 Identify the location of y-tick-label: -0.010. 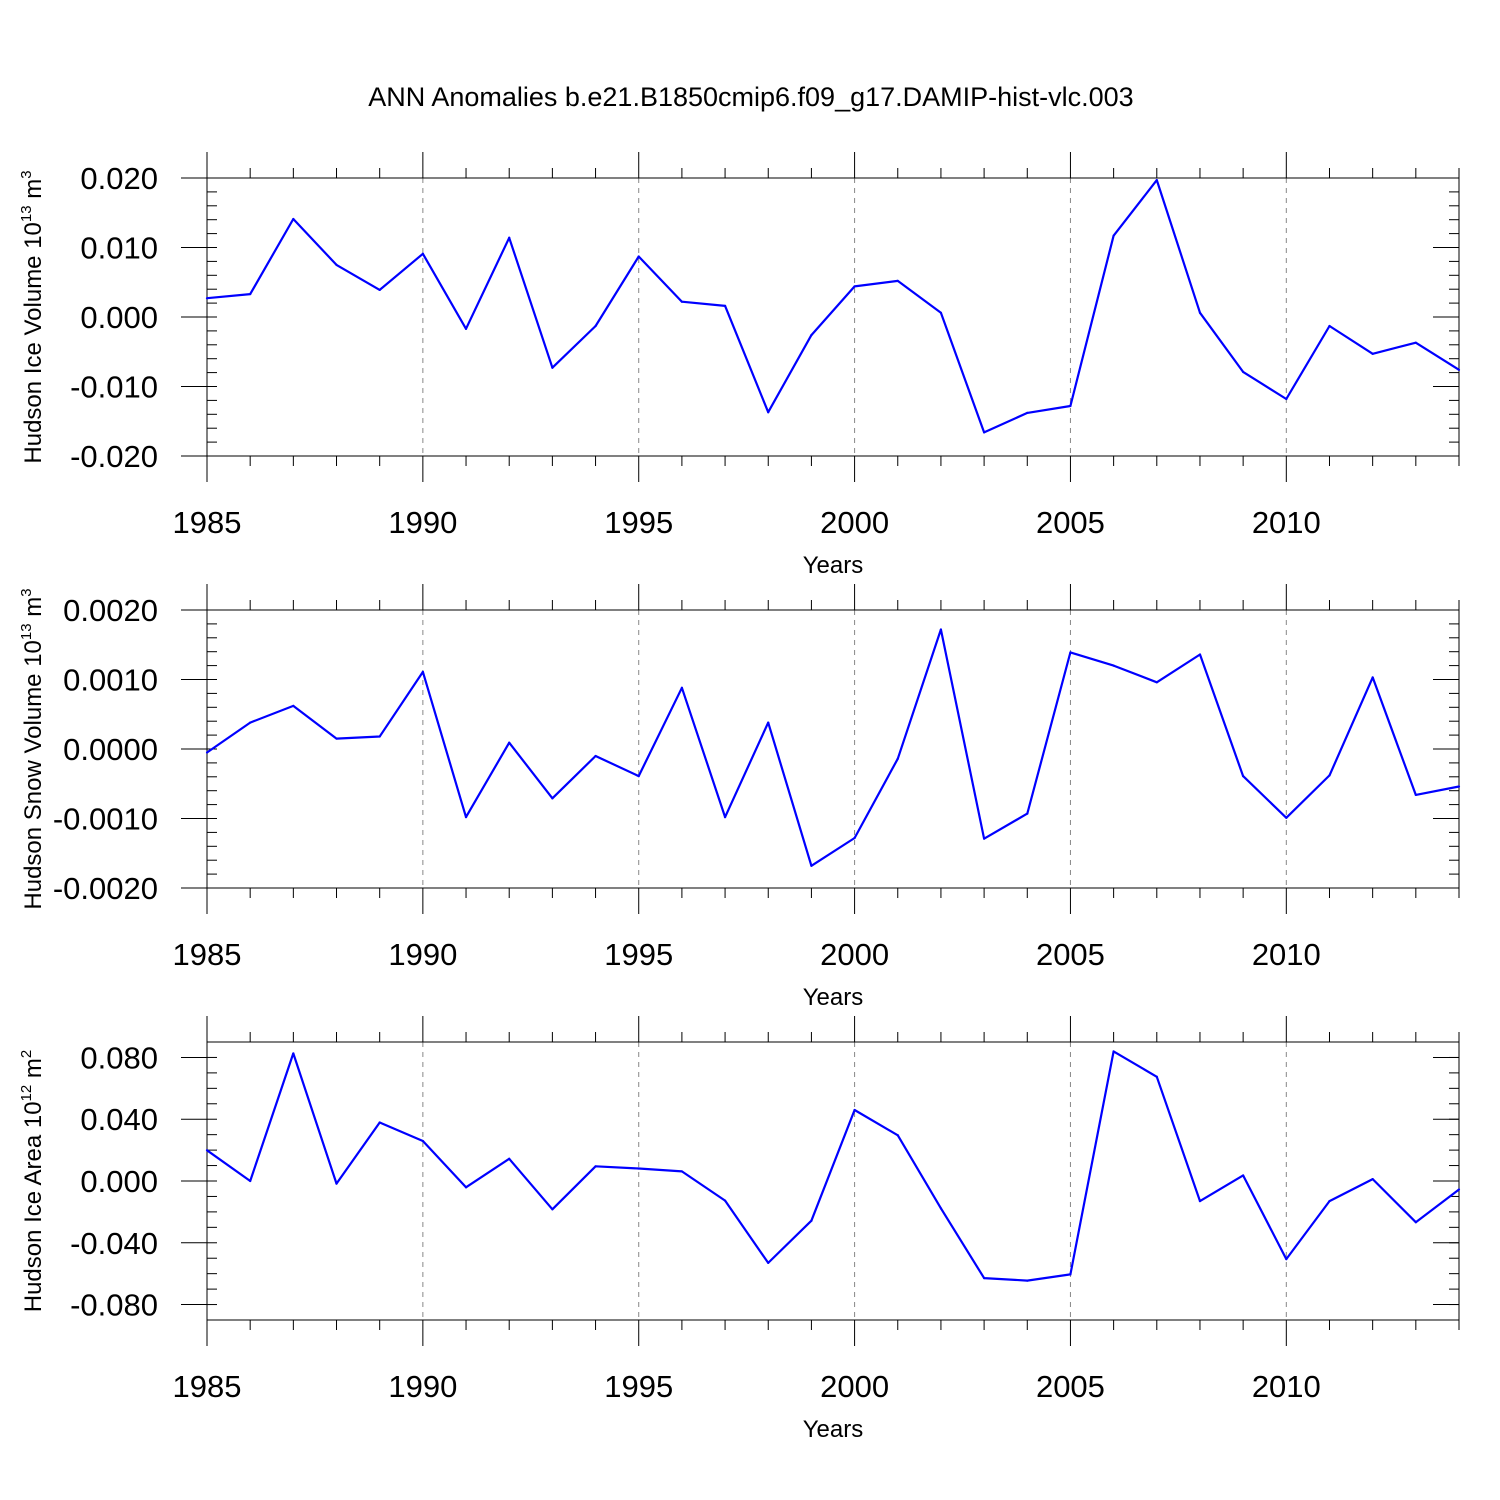
(114, 387).